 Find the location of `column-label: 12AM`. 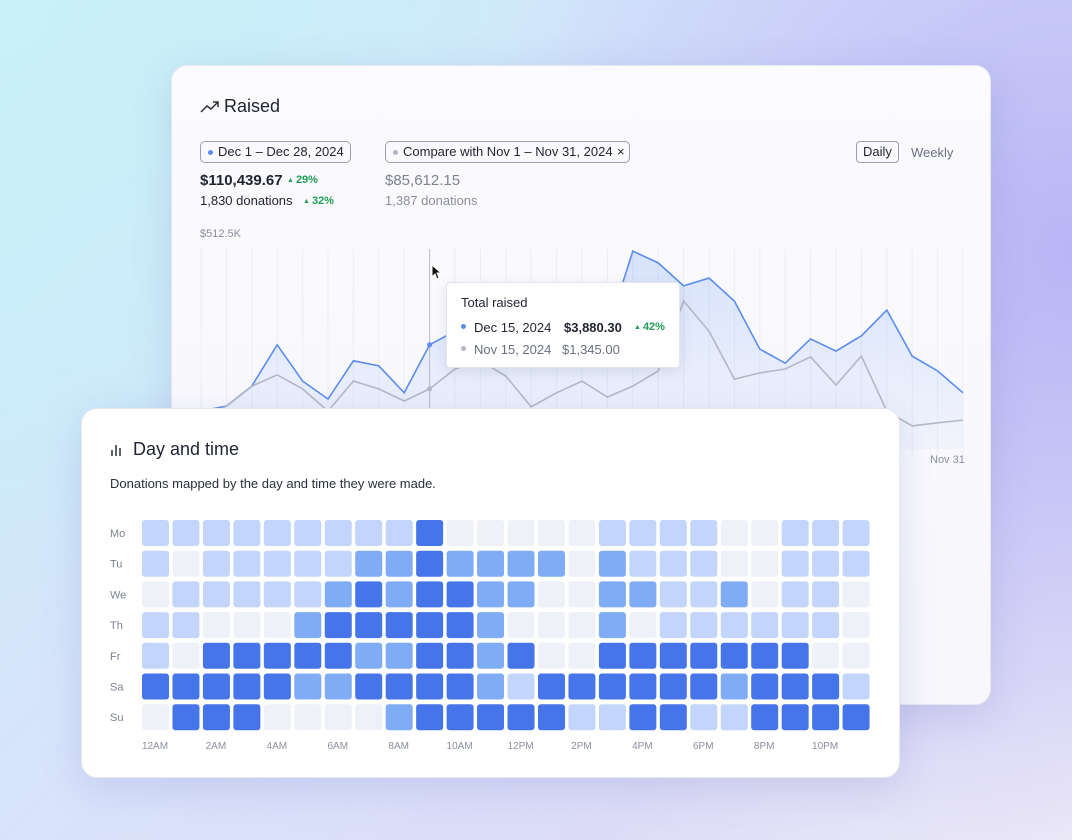

column-label: 12AM is located at coordinates (155, 746).